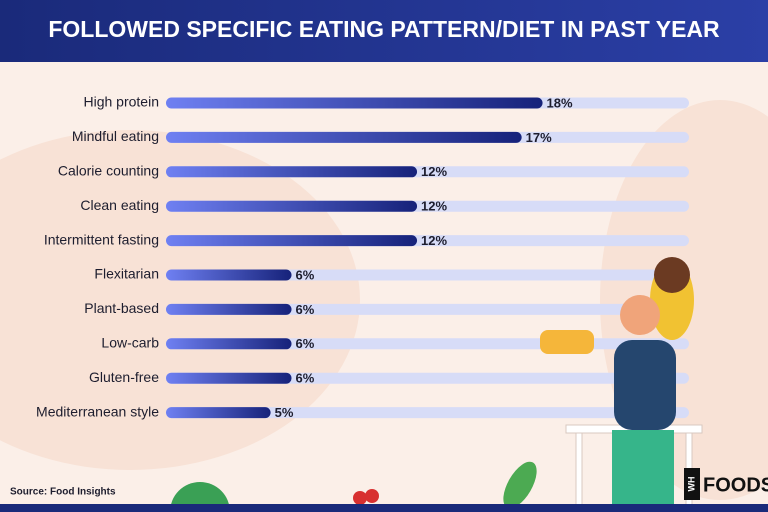  What do you see at coordinates (124, 377) in the screenshot?
I see `category-label: Gluten-free` at bounding box center [124, 377].